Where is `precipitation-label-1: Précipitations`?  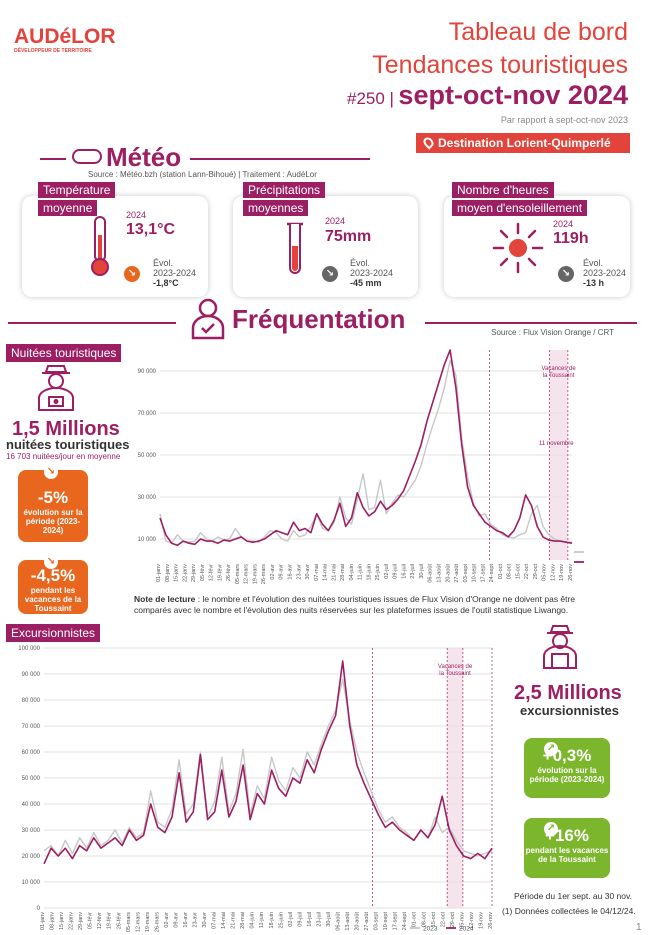 precipitation-label-1: Précipitations is located at coordinates (284, 190).